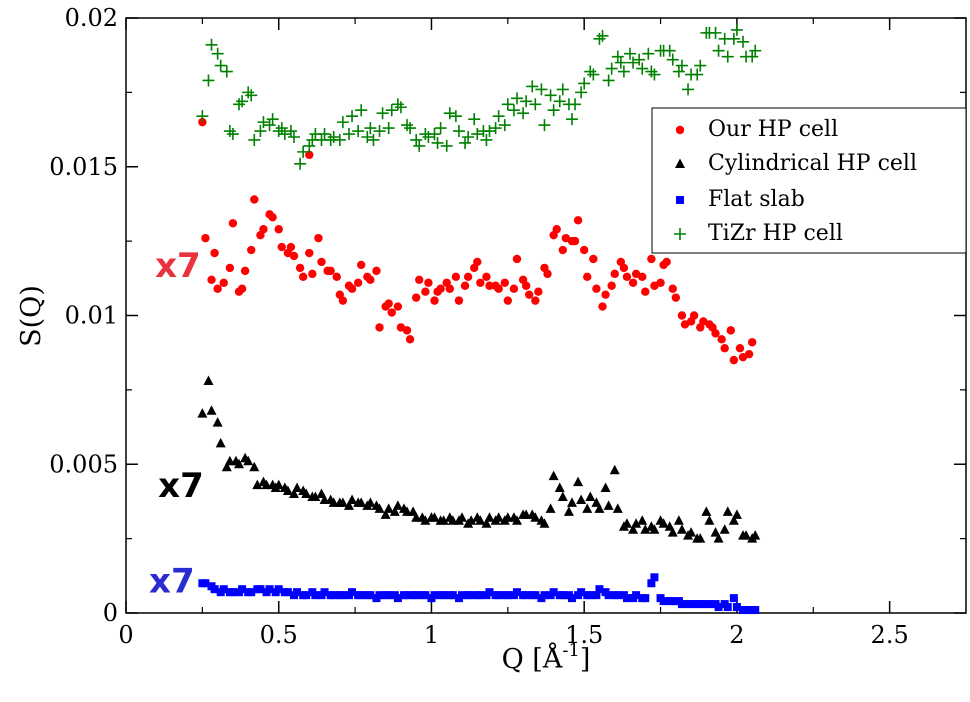 Image resolution: width=970 pixels, height=702 pixels. What do you see at coordinates (775, 233) in the screenshot?
I see `legend-label-tizr-hp-cell: TiZr HP cell` at bounding box center [775, 233].